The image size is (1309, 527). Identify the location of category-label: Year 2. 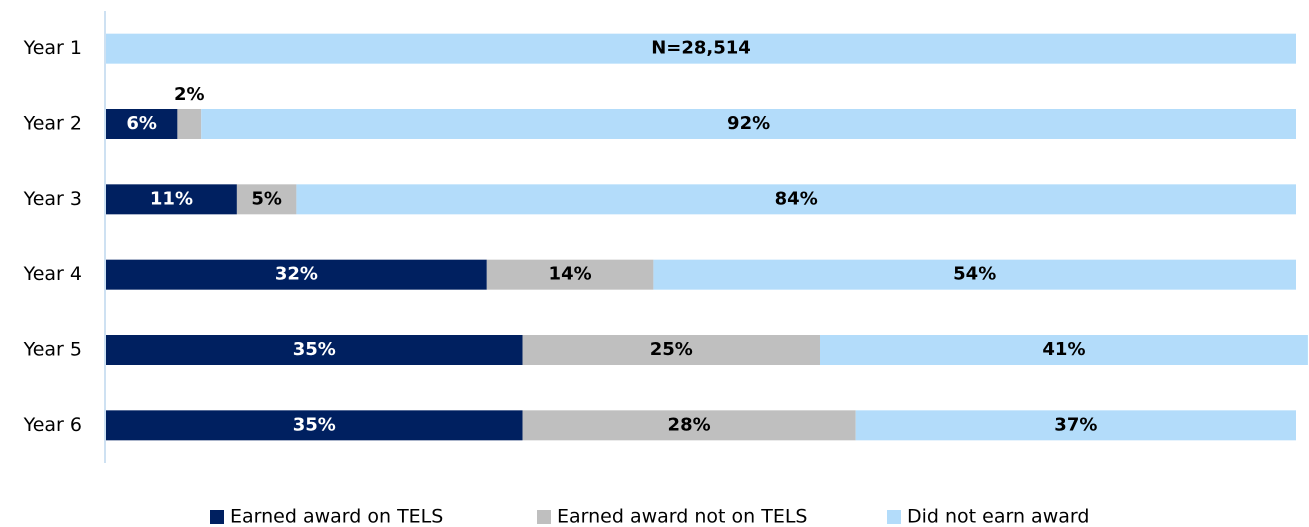
(52, 124).